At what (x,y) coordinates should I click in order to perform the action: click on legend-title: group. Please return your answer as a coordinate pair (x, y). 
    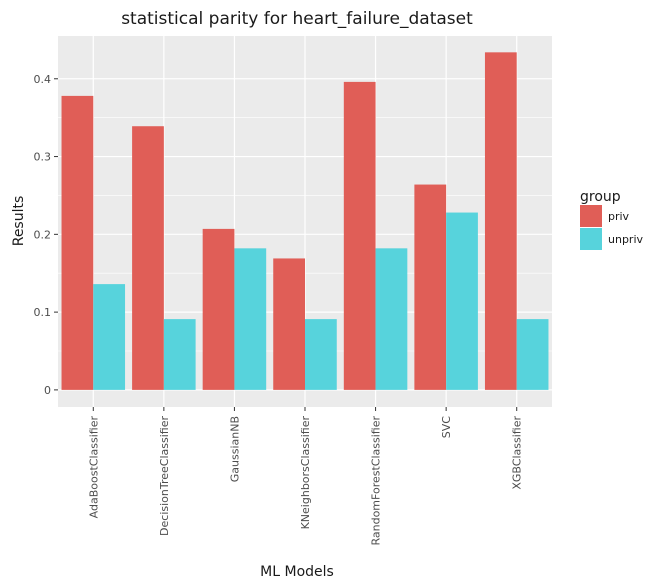
    Looking at the image, I should click on (600, 197).